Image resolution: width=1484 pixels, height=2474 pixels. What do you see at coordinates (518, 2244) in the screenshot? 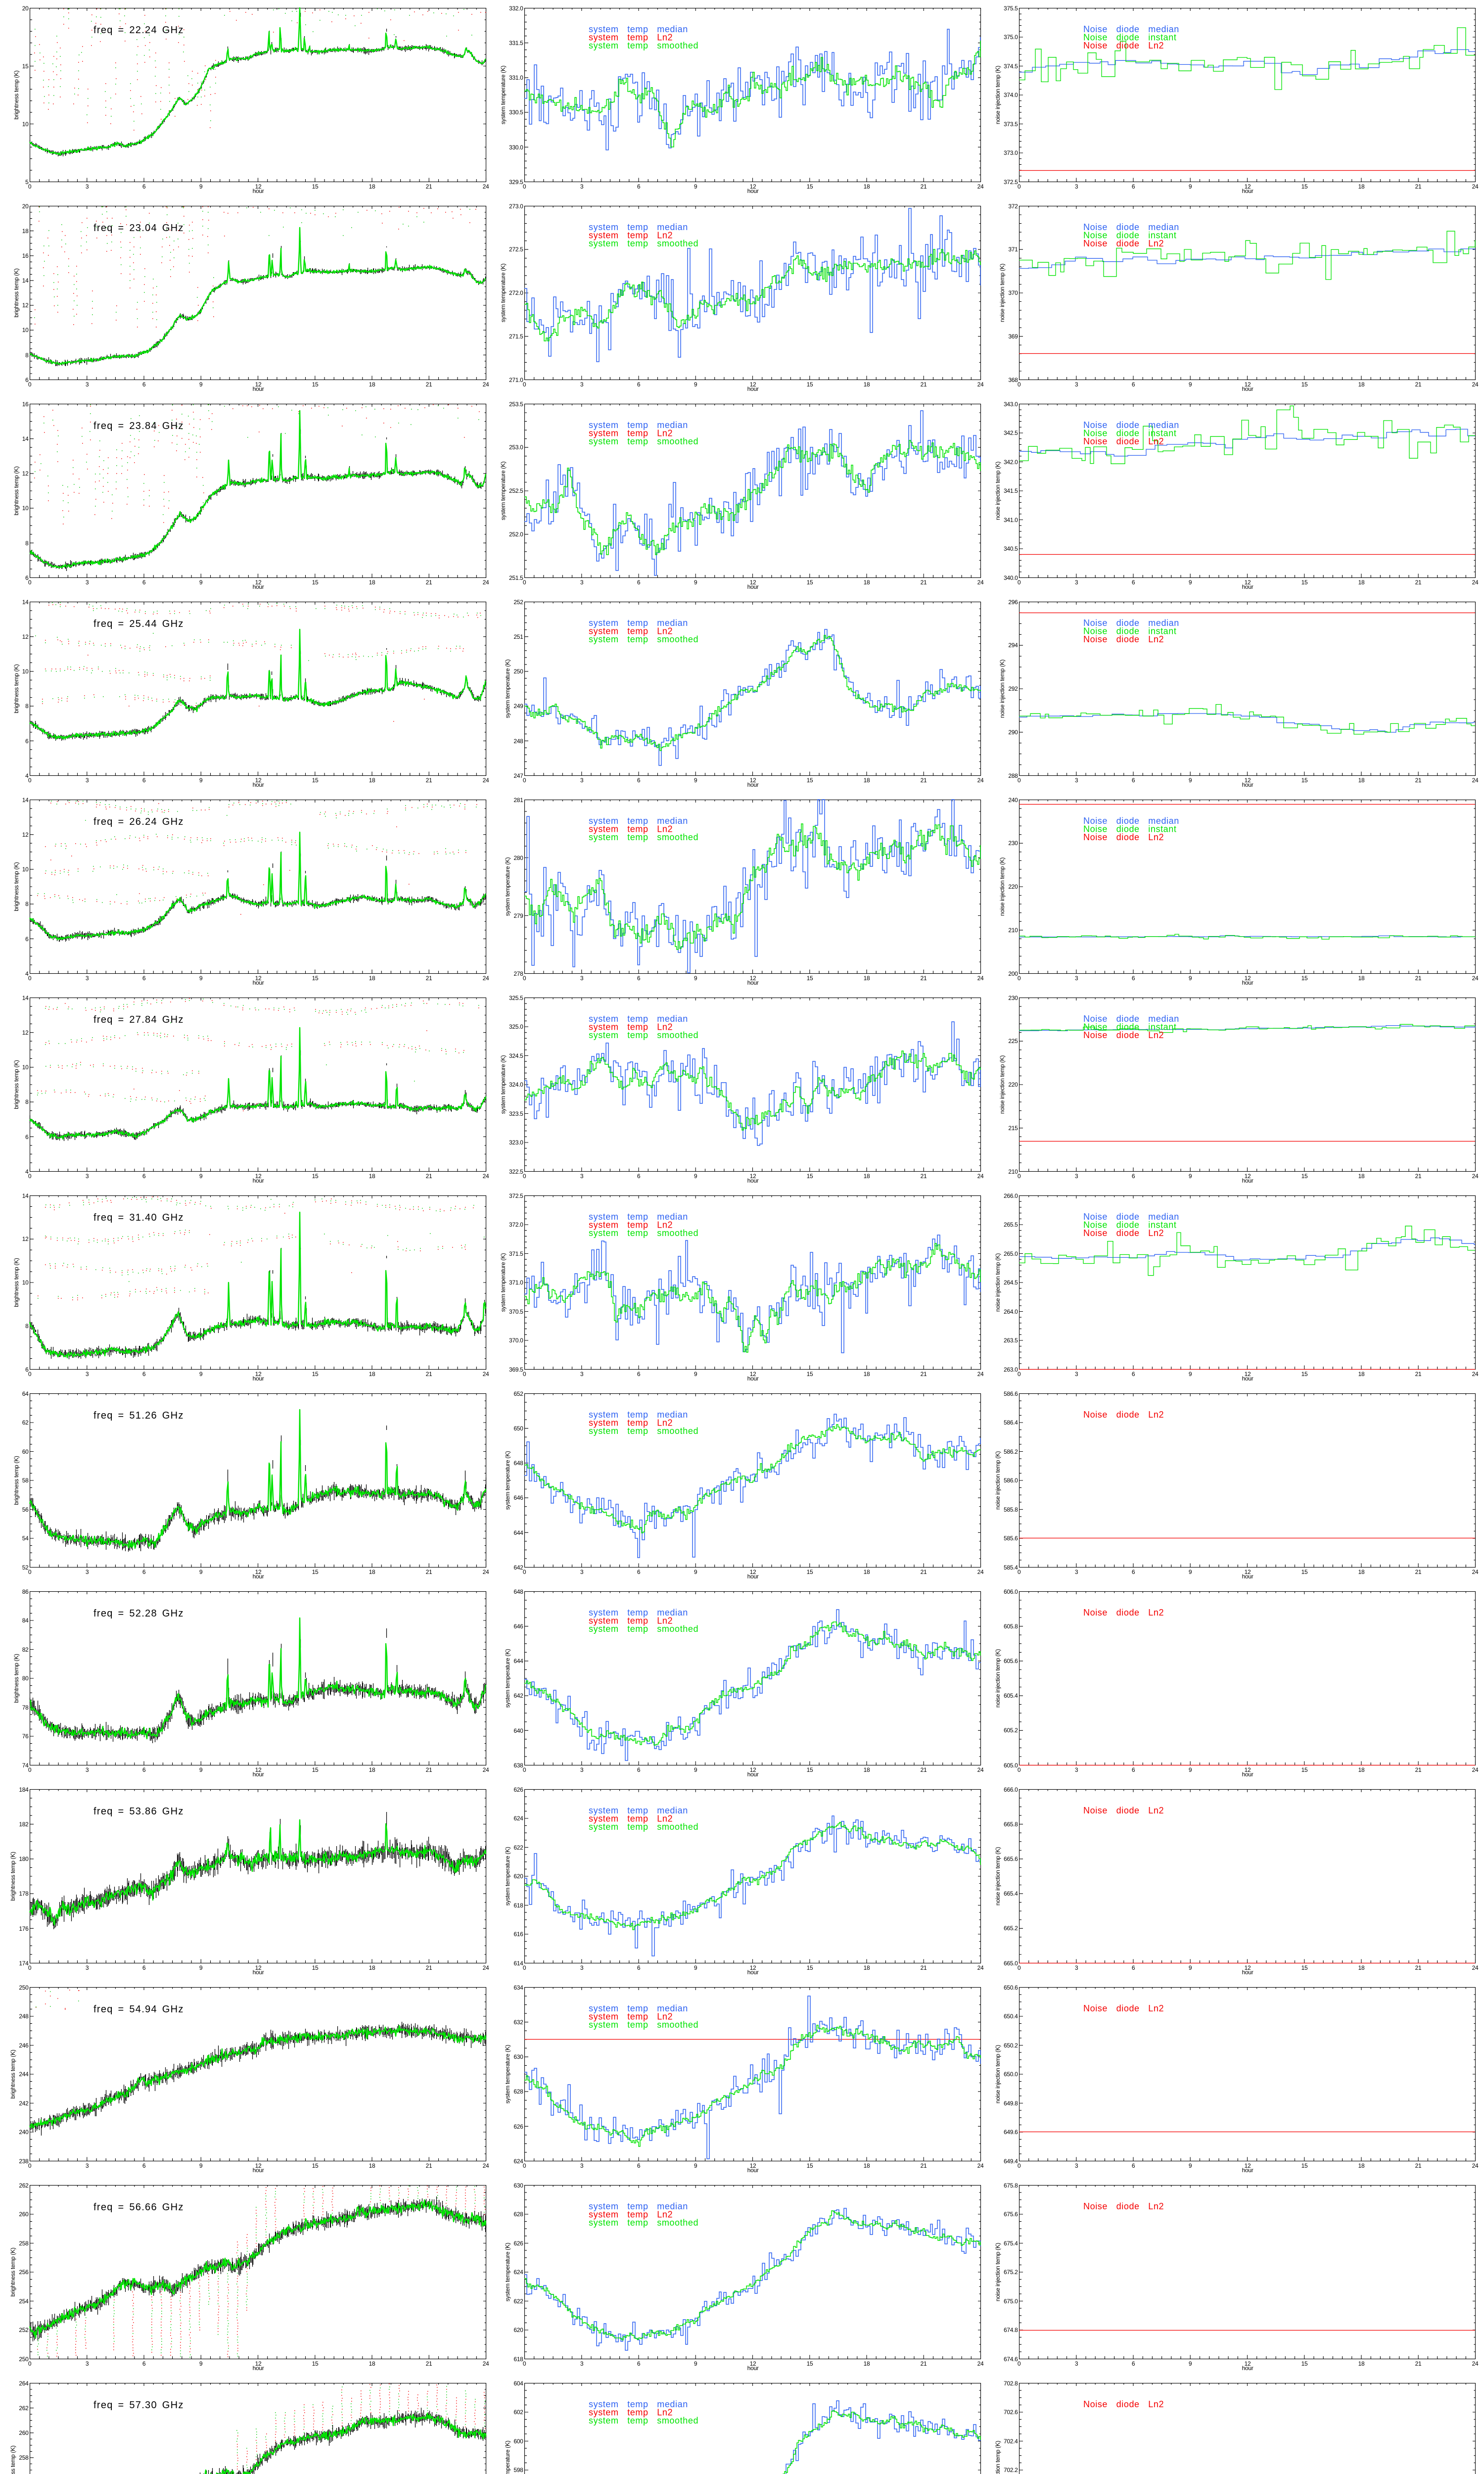
I see `svg-text: 626` at bounding box center [518, 2244].